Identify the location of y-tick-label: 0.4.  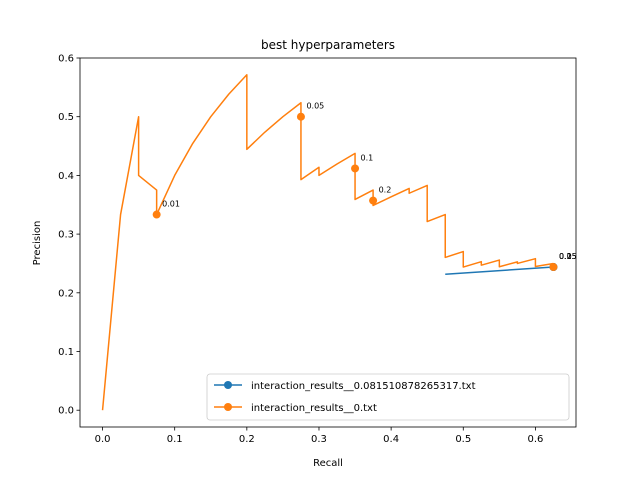
(66, 176).